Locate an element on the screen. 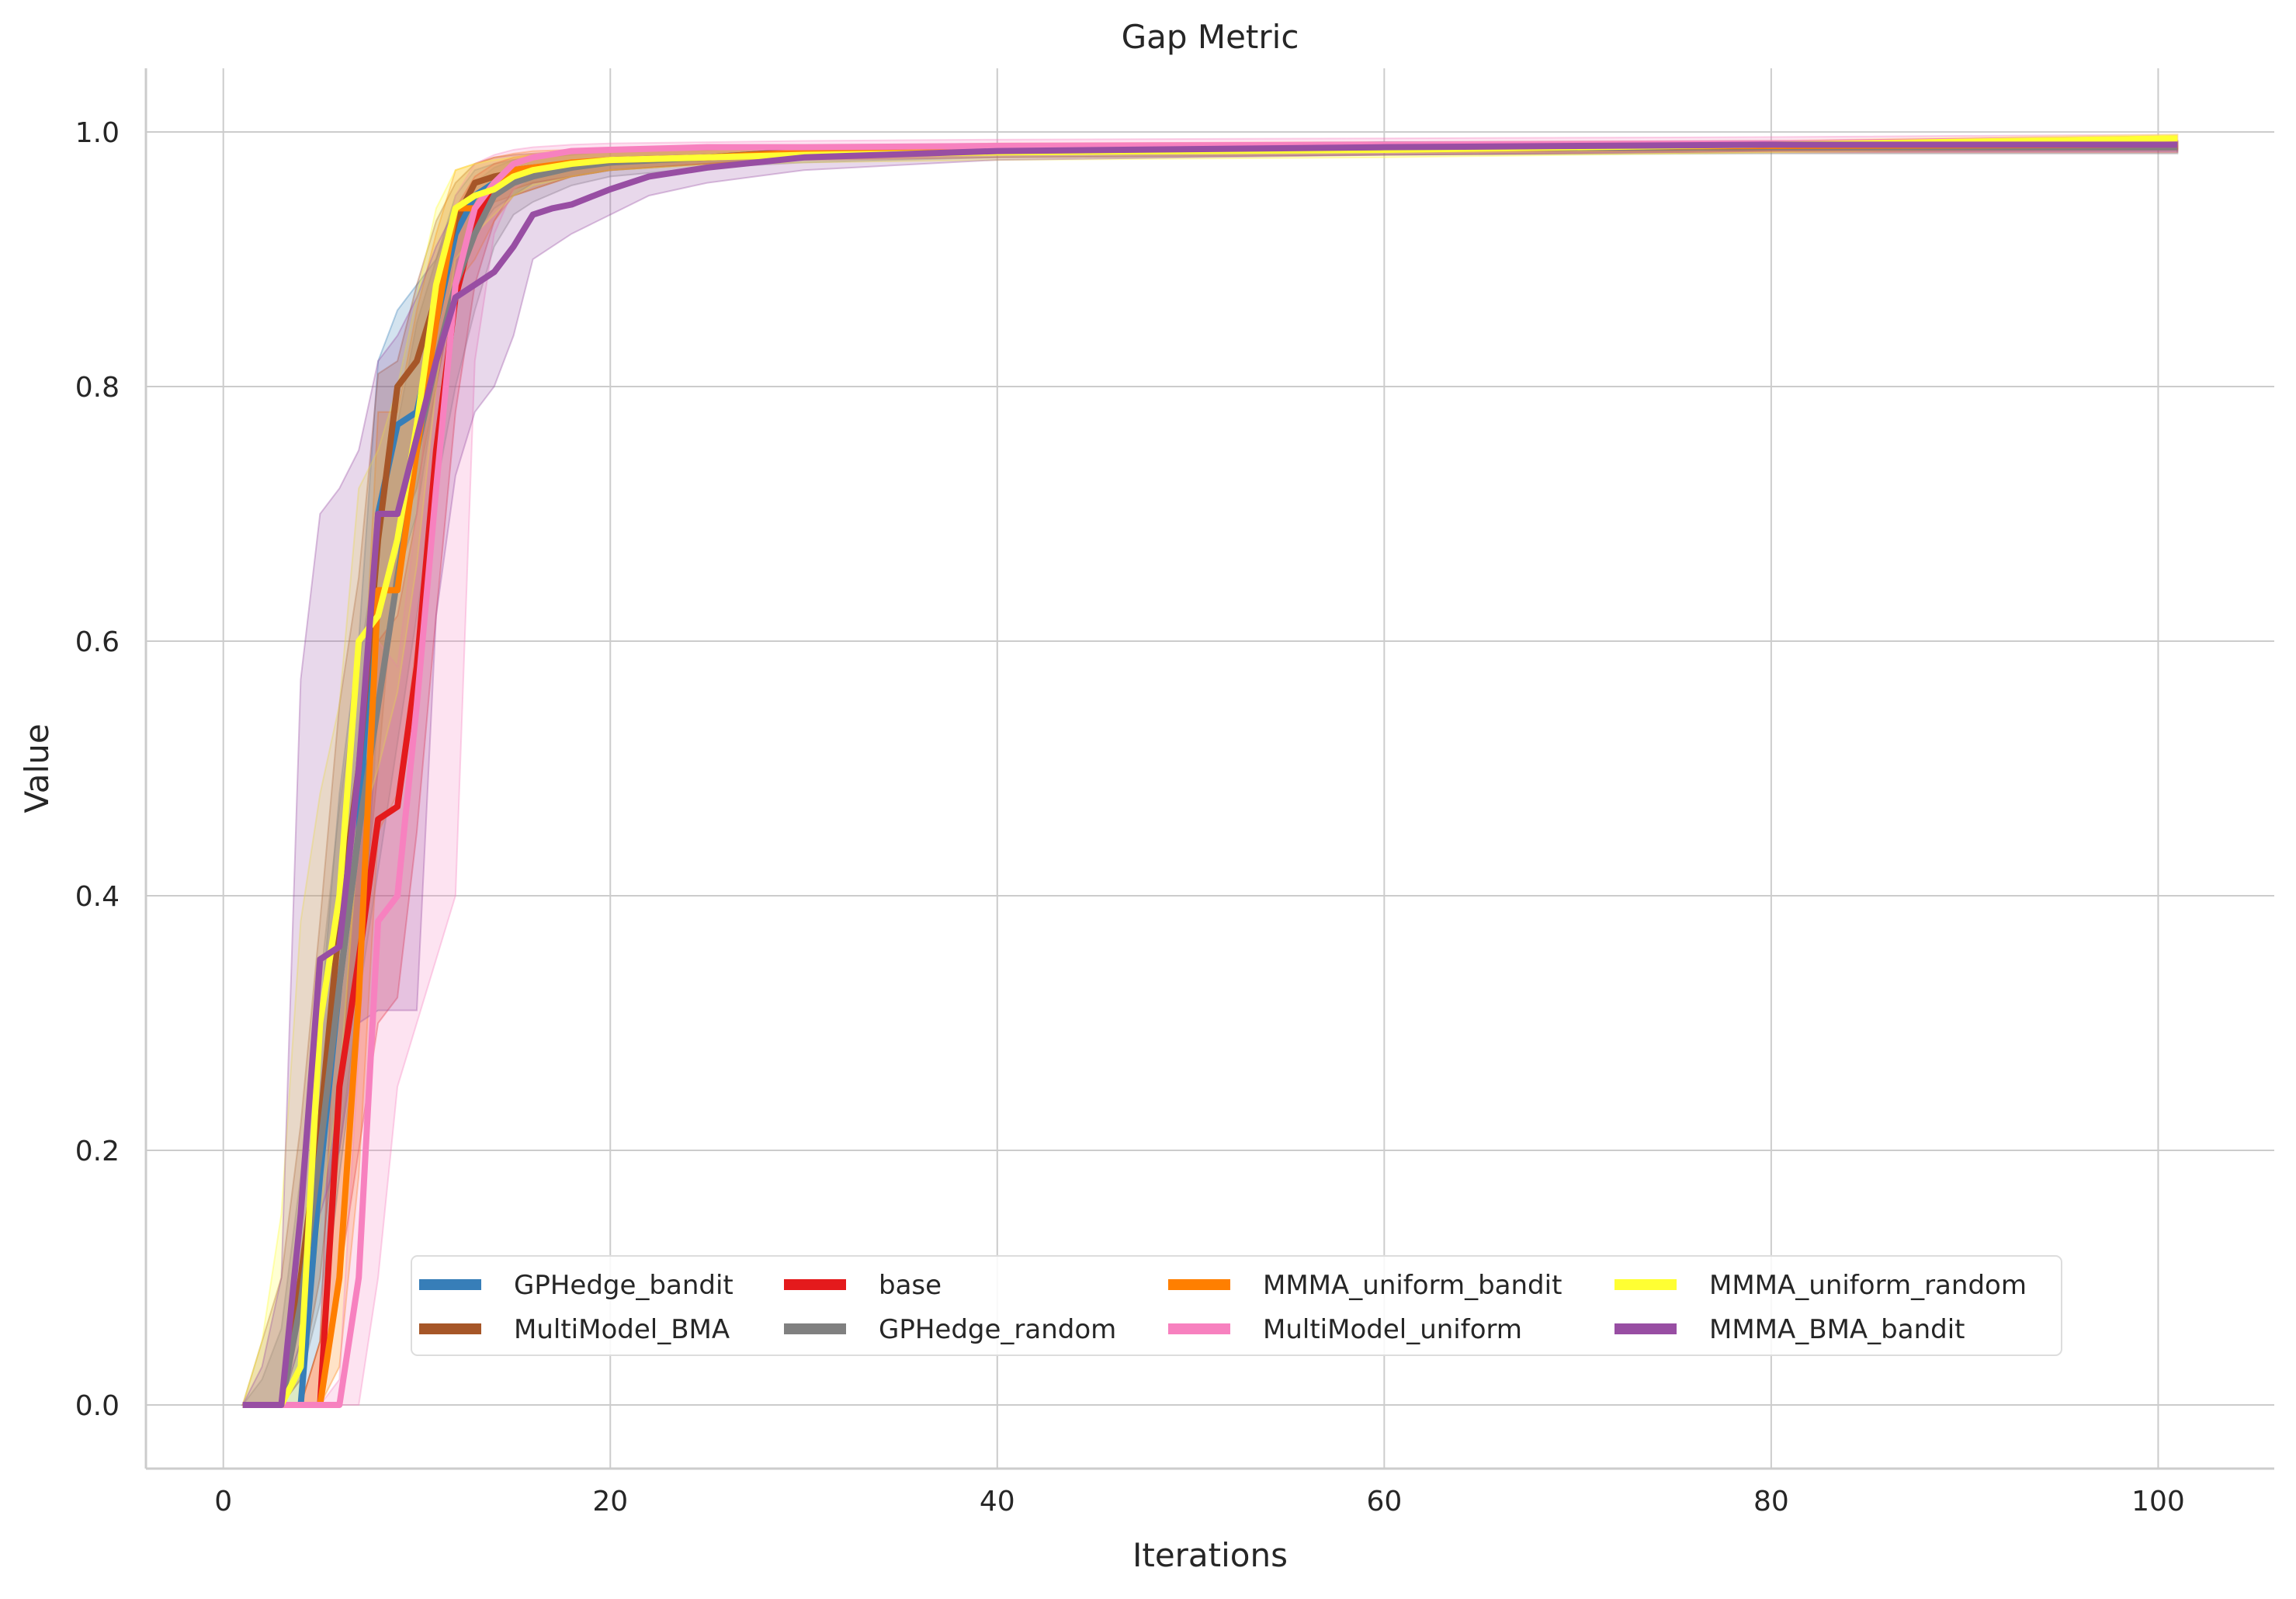 The height and width of the screenshot is (1599, 2296). x-tick-label: 40 is located at coordinates (998, 1501).